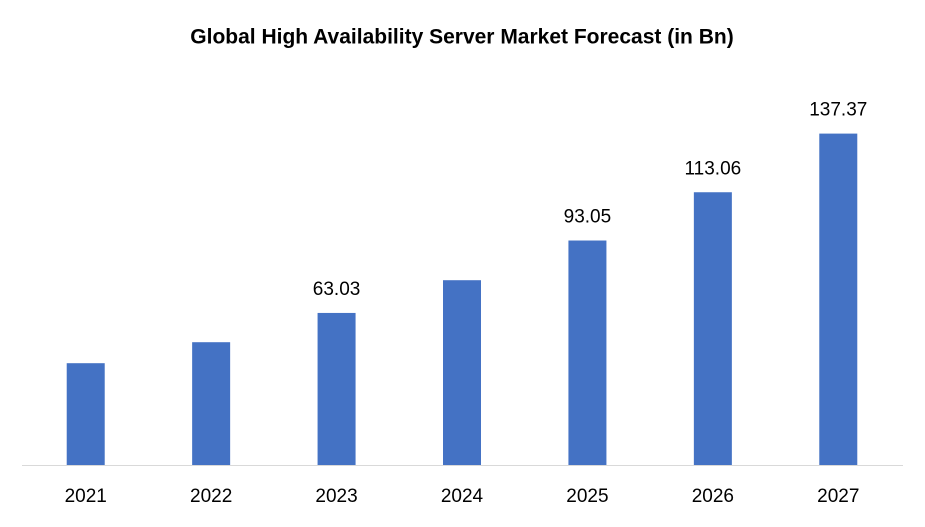  I want to click on x-tick-label: 2027, so click(838, 496).